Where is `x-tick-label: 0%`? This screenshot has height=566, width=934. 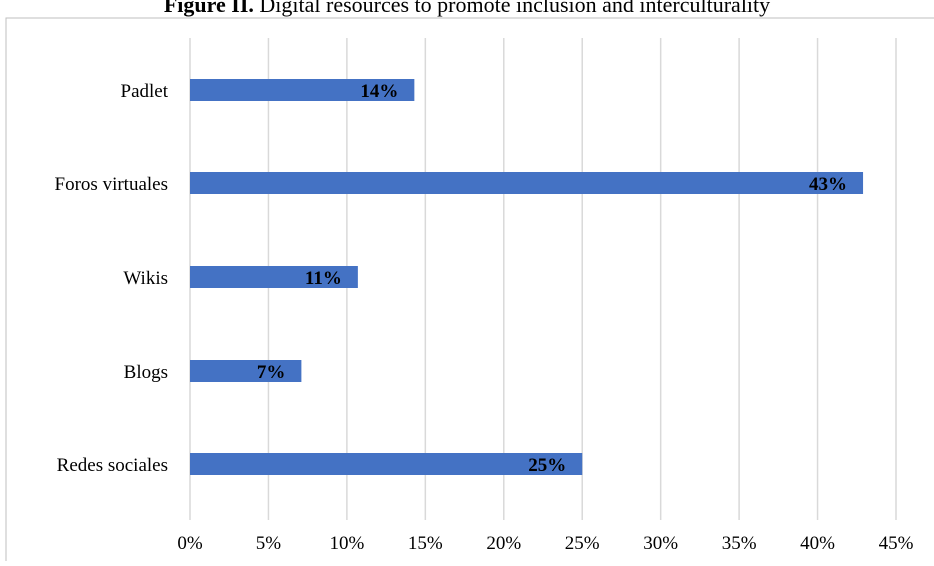 x-tick-label: 0% is located at coordinates (190, 543).